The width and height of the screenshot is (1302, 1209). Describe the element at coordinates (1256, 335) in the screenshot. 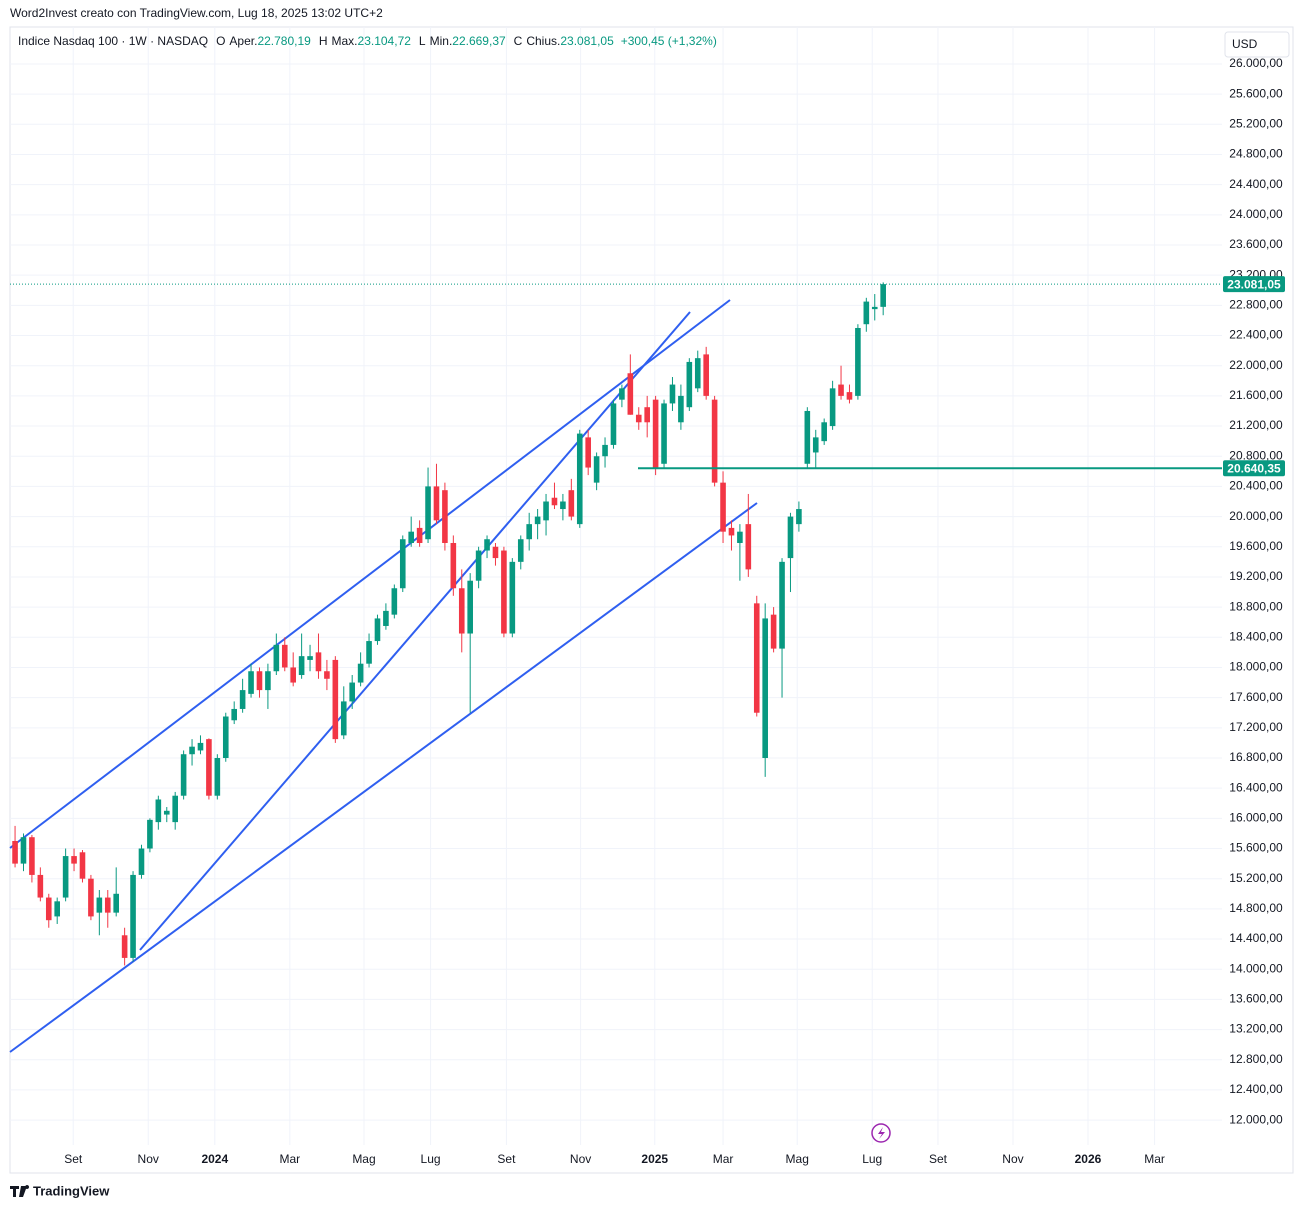

I see `y-tick-label: 22.400,00` at that location.